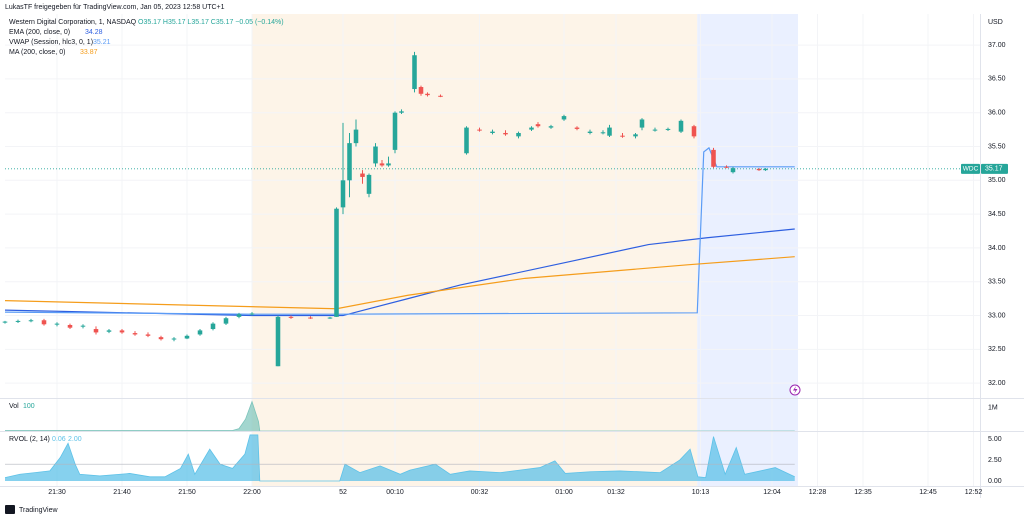 This screenshot has height=520, width=1024. Describe the element at coordinates (995, 460) in the screenshot. I see `y-tick-label: 2.50` at that location.